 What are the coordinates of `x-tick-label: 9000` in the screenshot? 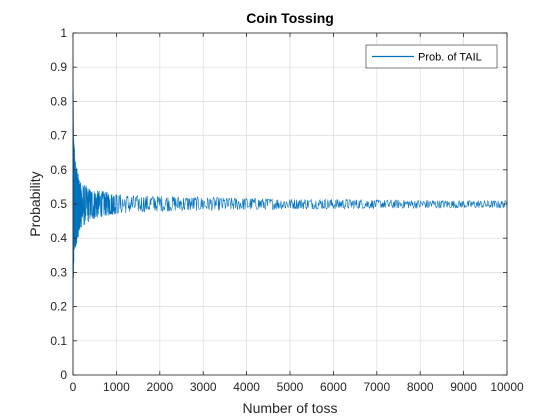 It's located at (463, 387).